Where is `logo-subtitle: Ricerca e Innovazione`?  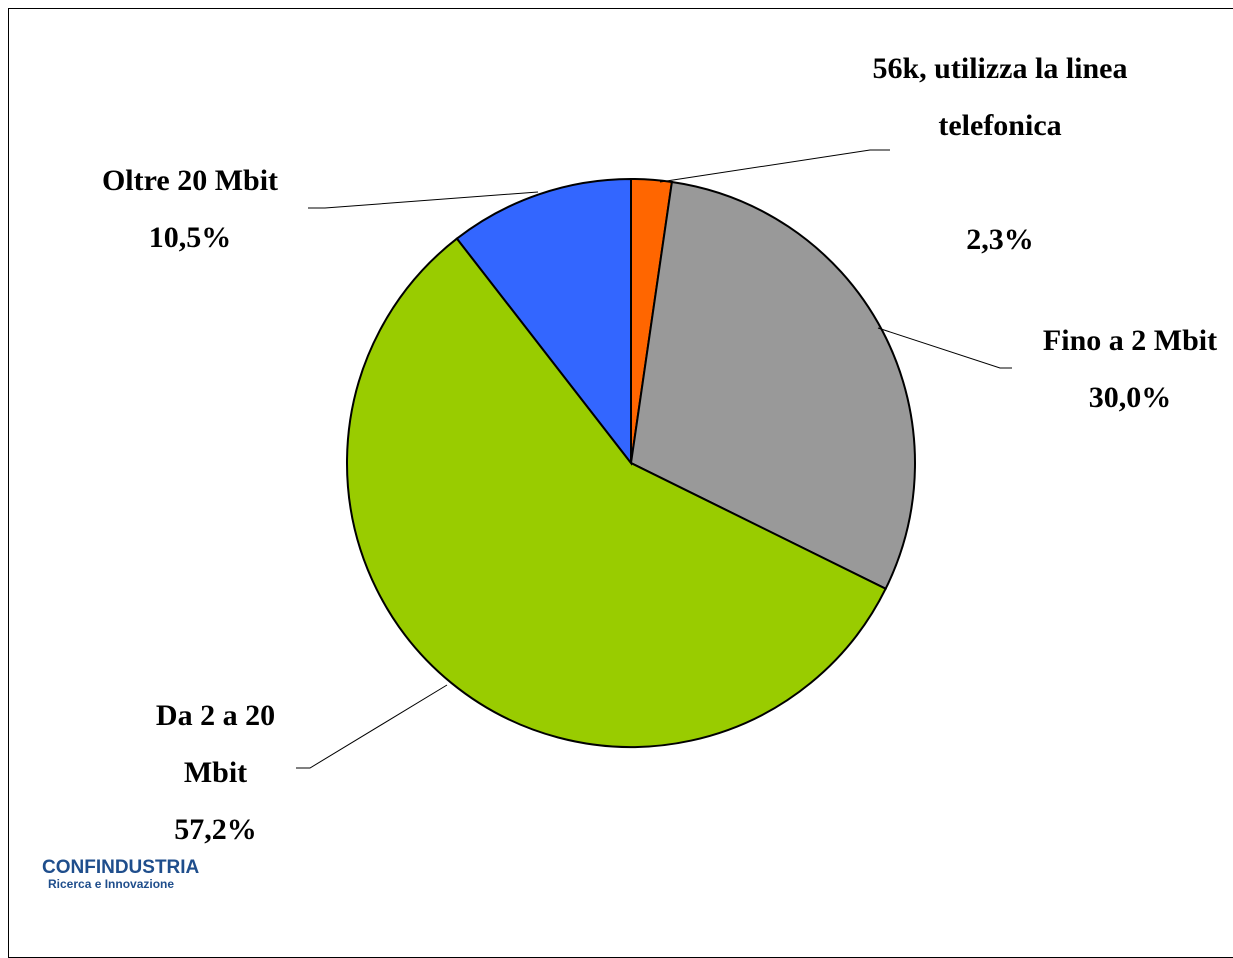 logo-subtitle: Ricerca e Innovazione is located at coordinates (111, 884).